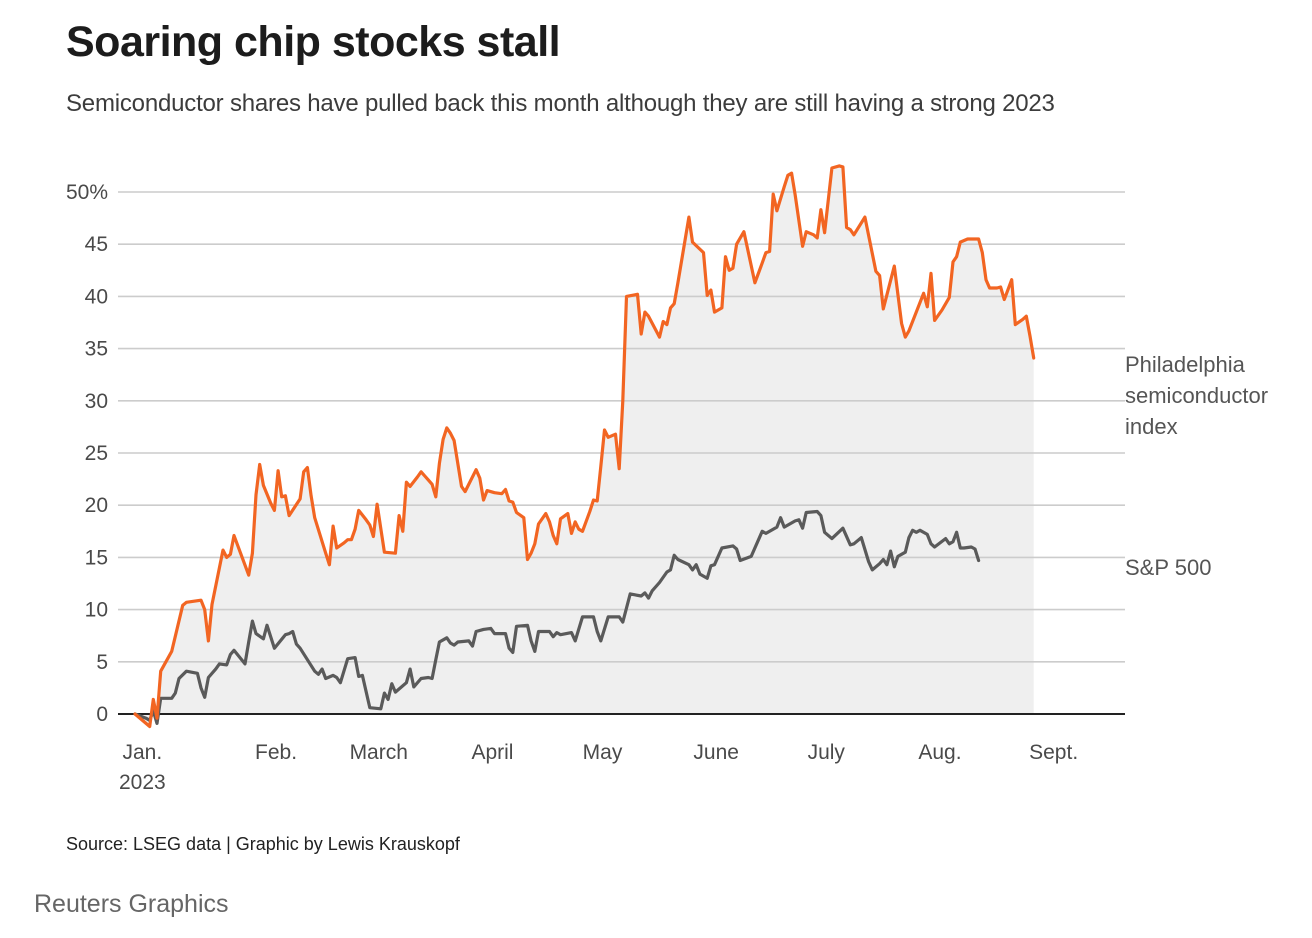 This screenshot has height=938, width=1312. I want to click on semis-series-label: index, so click(1151, 426).